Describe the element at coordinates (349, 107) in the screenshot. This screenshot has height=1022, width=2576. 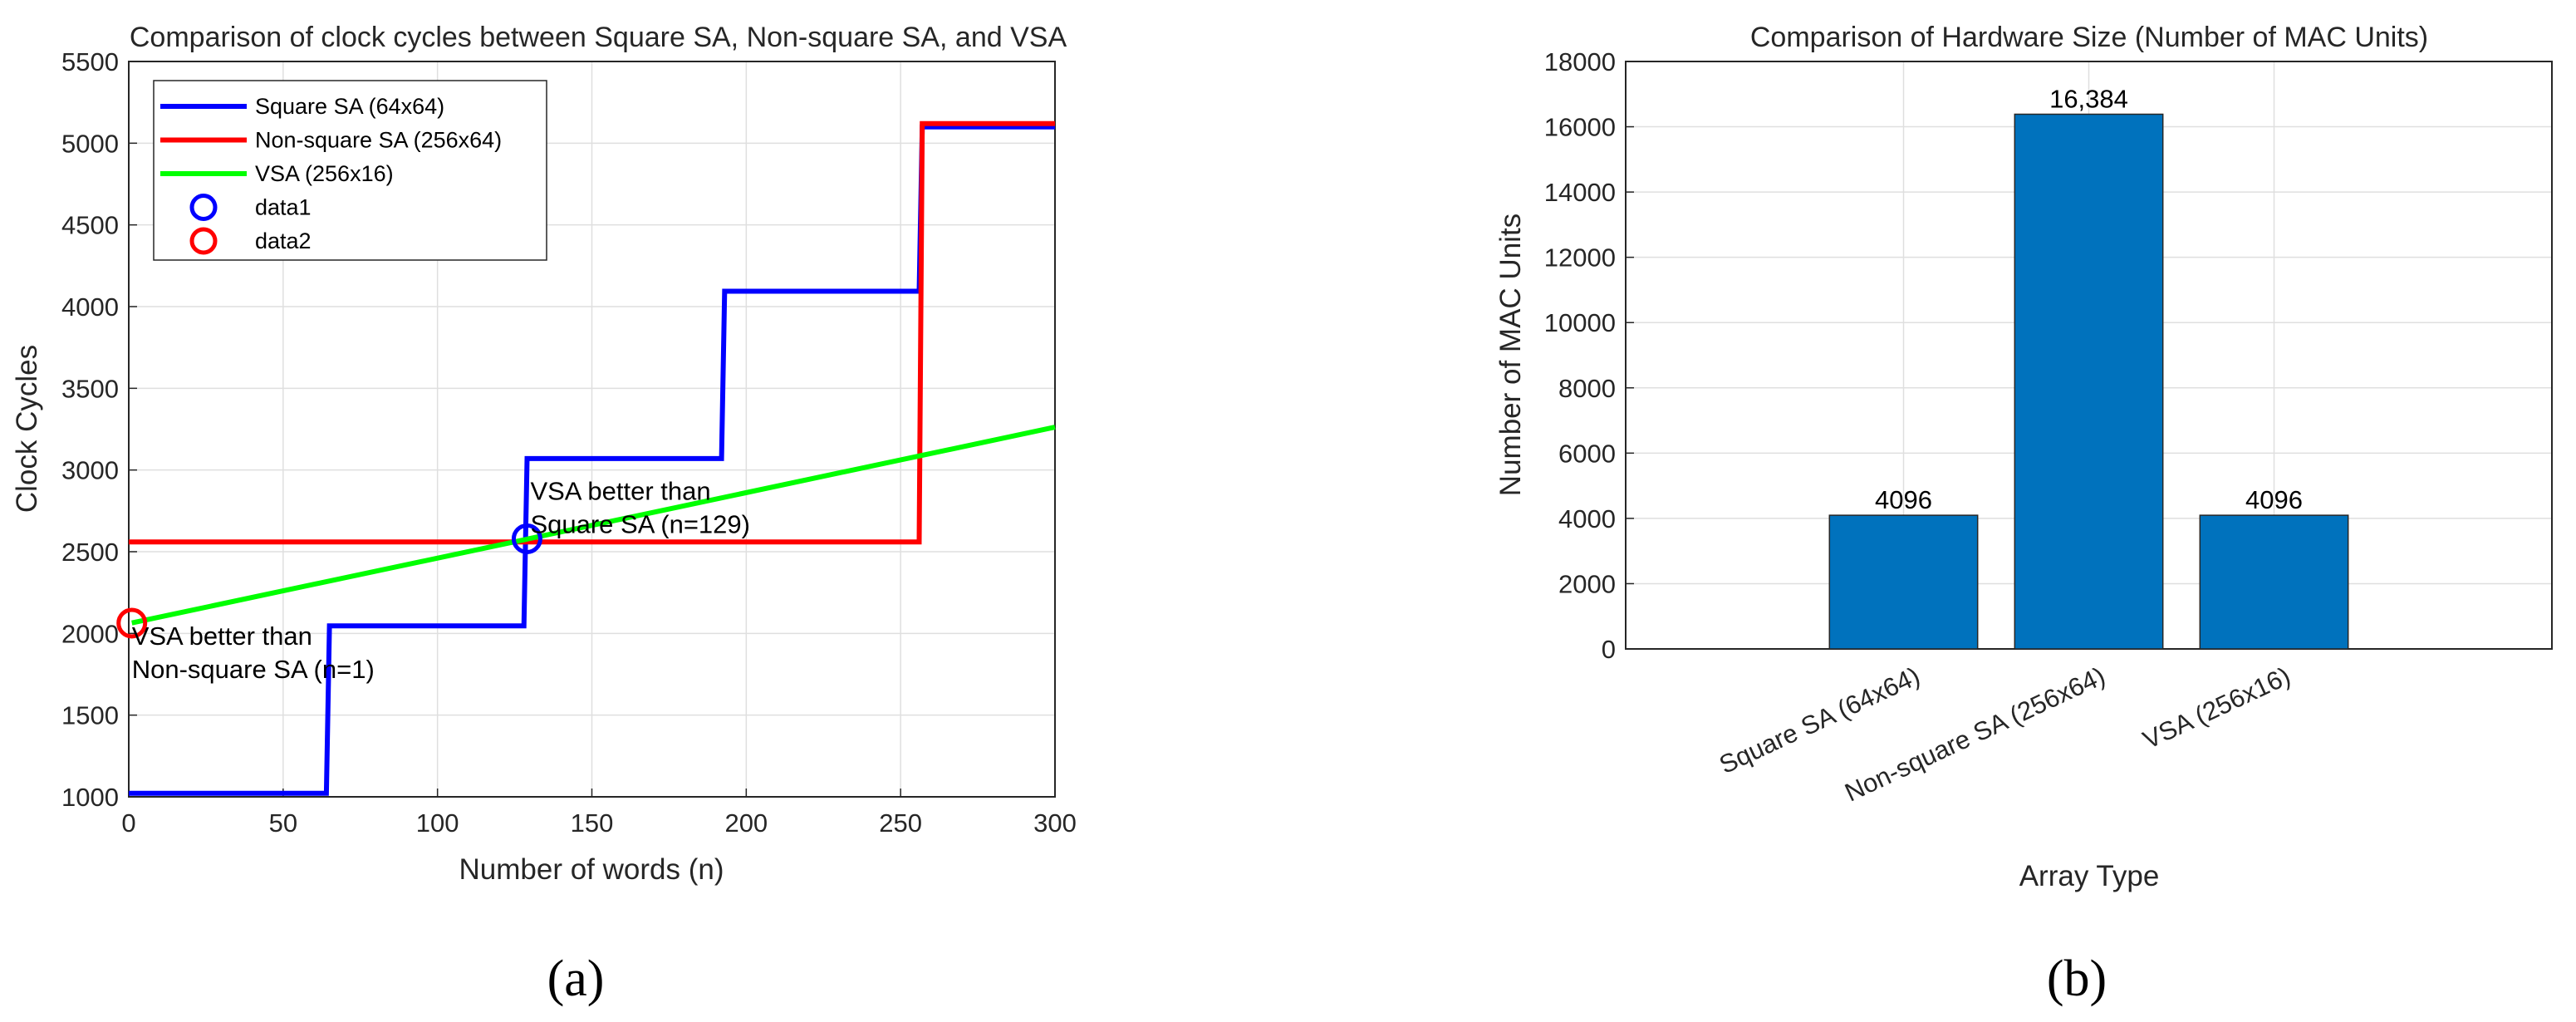
I see `chart-a-legend-label: Square SA (64x64)` at that location.